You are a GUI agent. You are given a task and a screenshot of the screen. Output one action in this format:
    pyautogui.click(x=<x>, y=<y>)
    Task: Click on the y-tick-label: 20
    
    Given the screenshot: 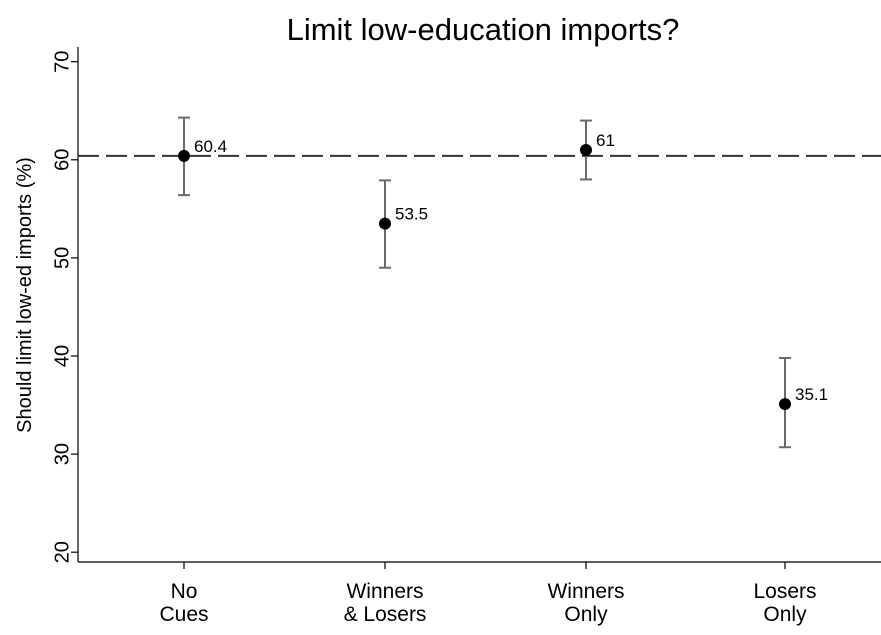 What is the action you would take?
    pyautogui.click(x=62, y=552)
    